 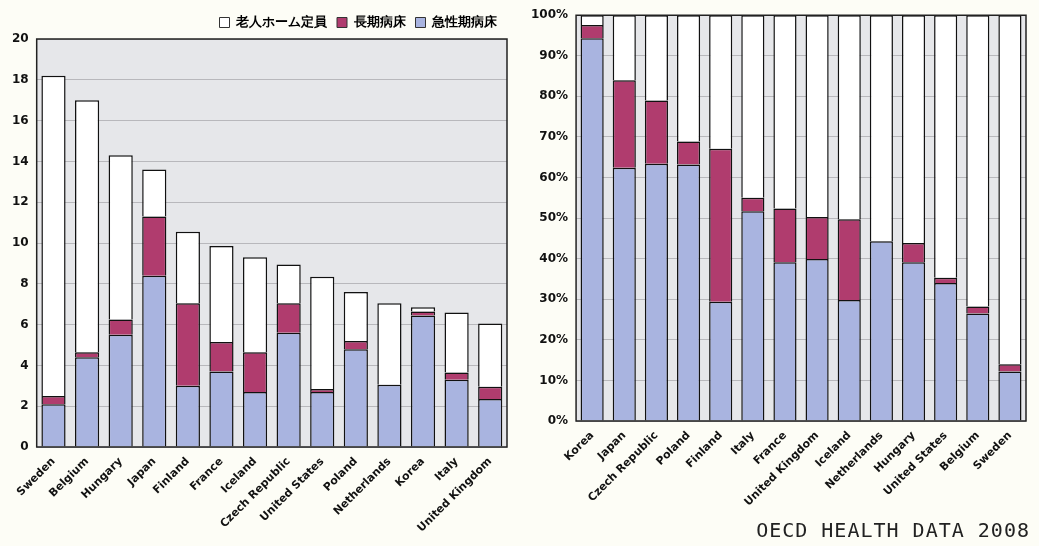 What do you see at coordinates (554, 257) in the screenshot?
I see `y-tick-label: 40%` at bounding box center [554, 257].